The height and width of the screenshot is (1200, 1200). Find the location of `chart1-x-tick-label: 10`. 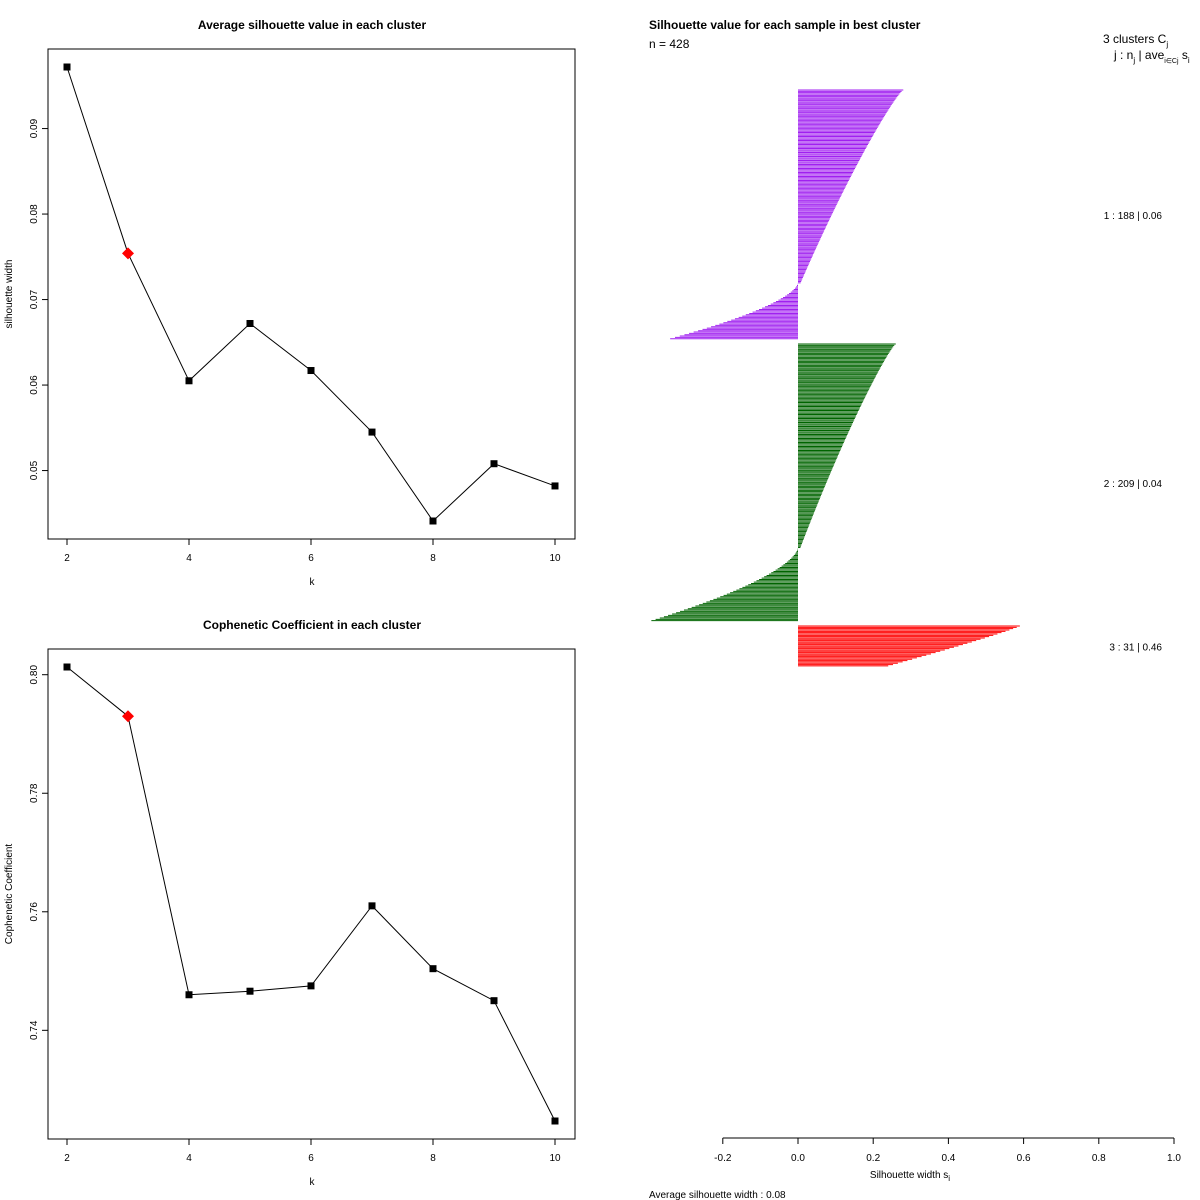

chart1-x-tick-label: 10 is located at coordinates (555, 558).